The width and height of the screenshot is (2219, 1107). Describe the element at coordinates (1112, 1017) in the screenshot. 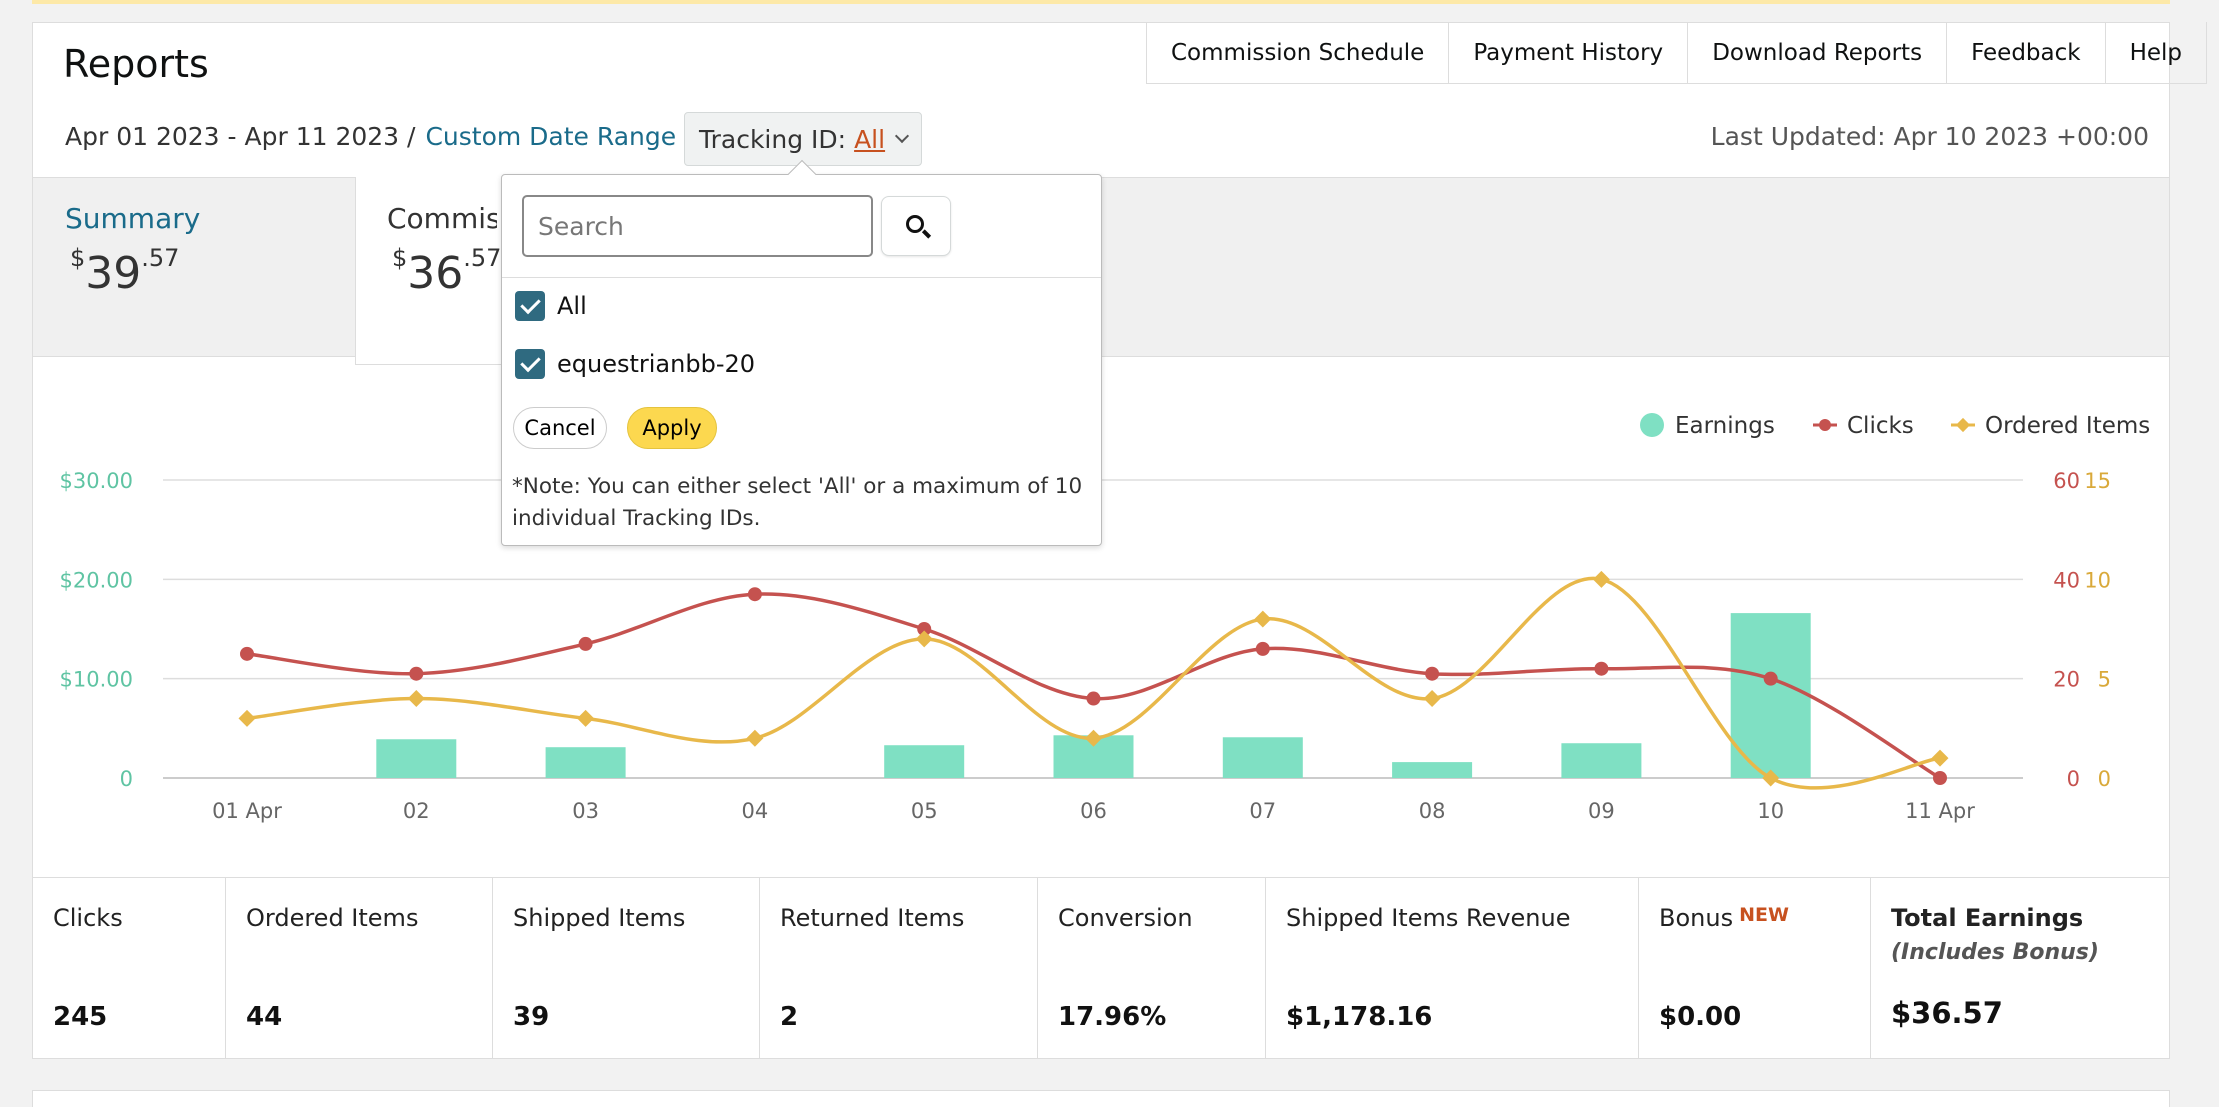

I see `stat-value: 17.96%` at that location.